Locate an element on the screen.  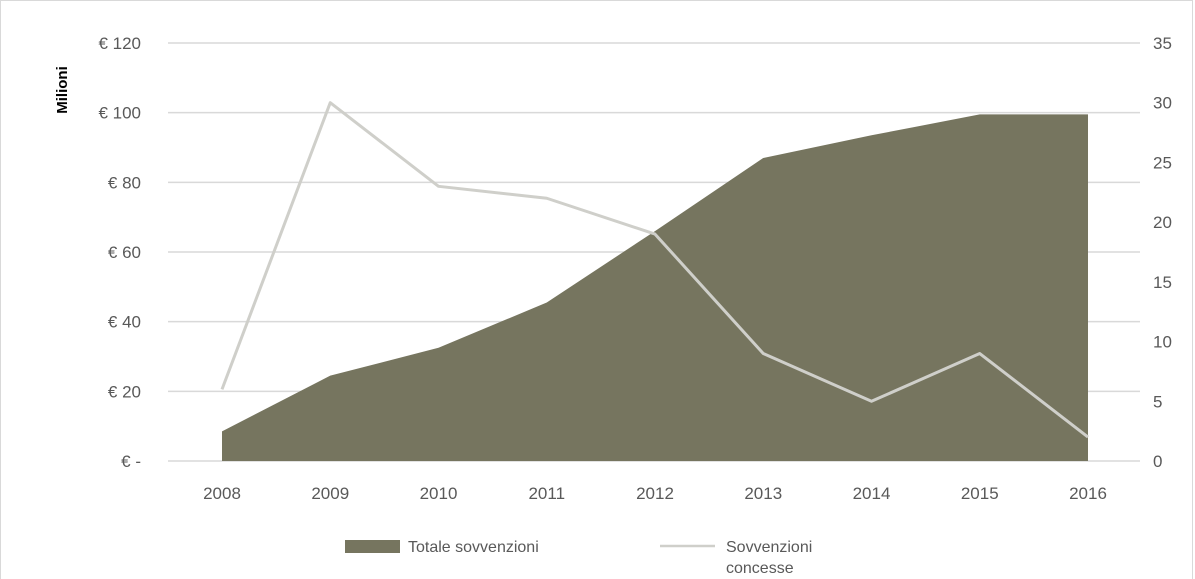
right-tick-label-2: 10 is located at coordinates (1162, 342).